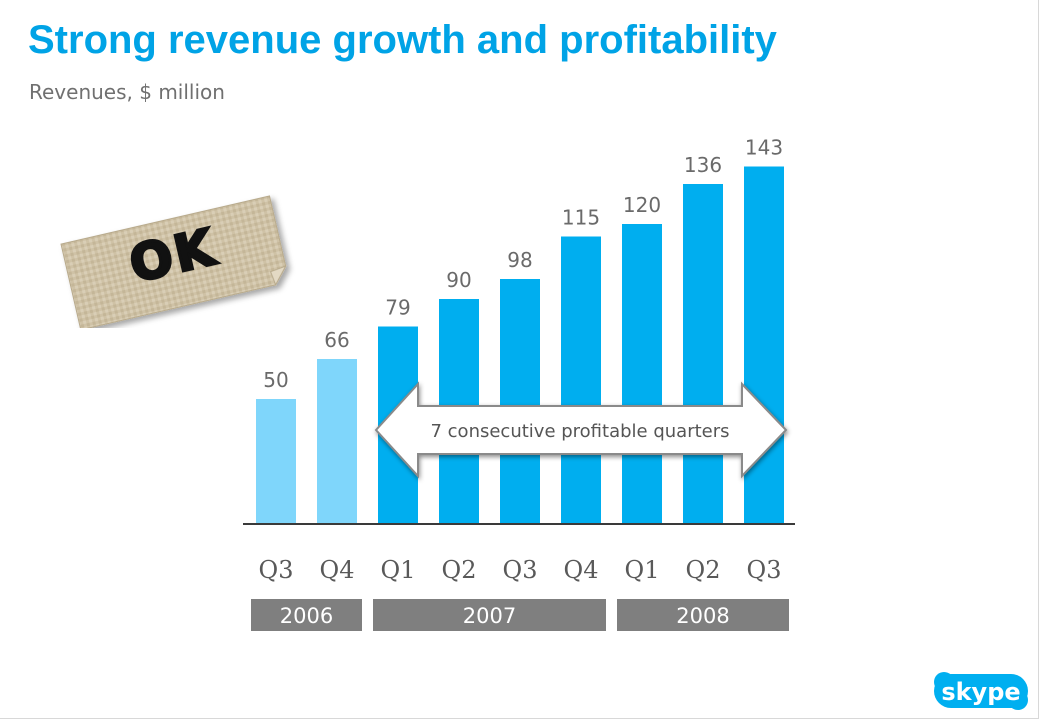  Describe the element at coordinates (458, 280) in the screenshot. I see `data-label-3: 90` at that location.